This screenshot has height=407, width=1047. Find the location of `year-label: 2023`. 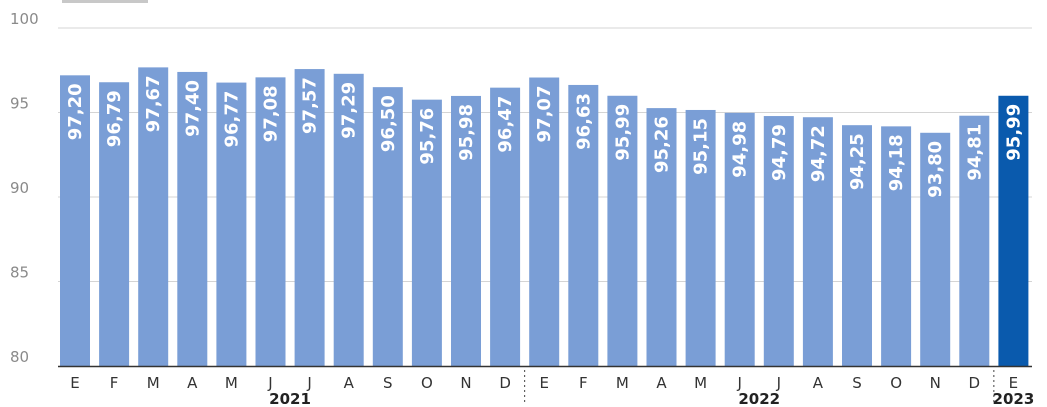

year-label: 2023 is located at coordinates (1014, 398).